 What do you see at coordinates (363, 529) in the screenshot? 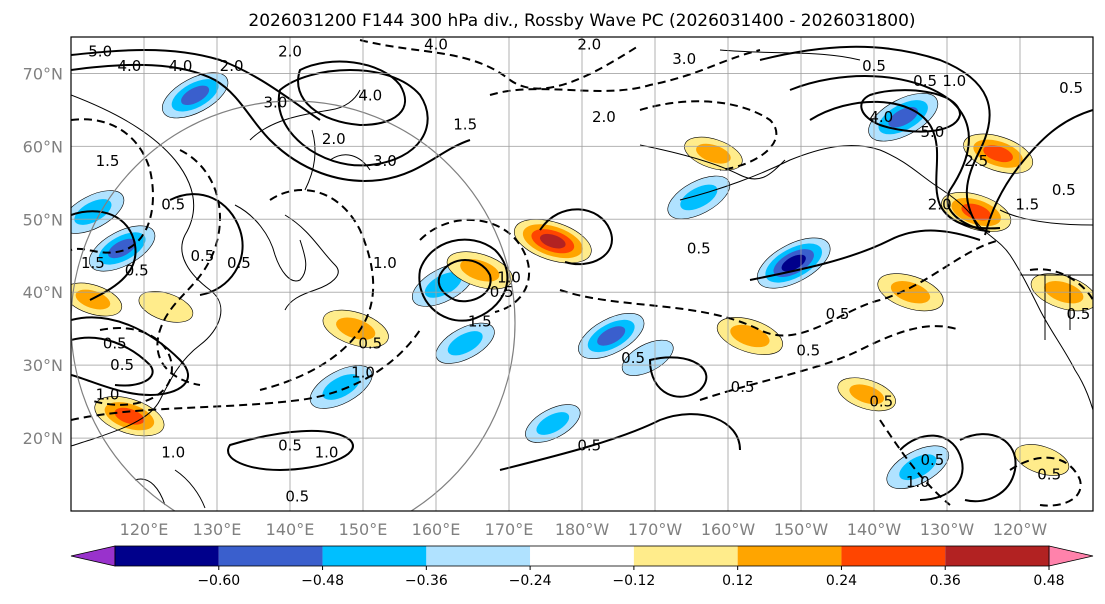
I see `lon-tick-label: 150°E` at bounding box center [363, 529].